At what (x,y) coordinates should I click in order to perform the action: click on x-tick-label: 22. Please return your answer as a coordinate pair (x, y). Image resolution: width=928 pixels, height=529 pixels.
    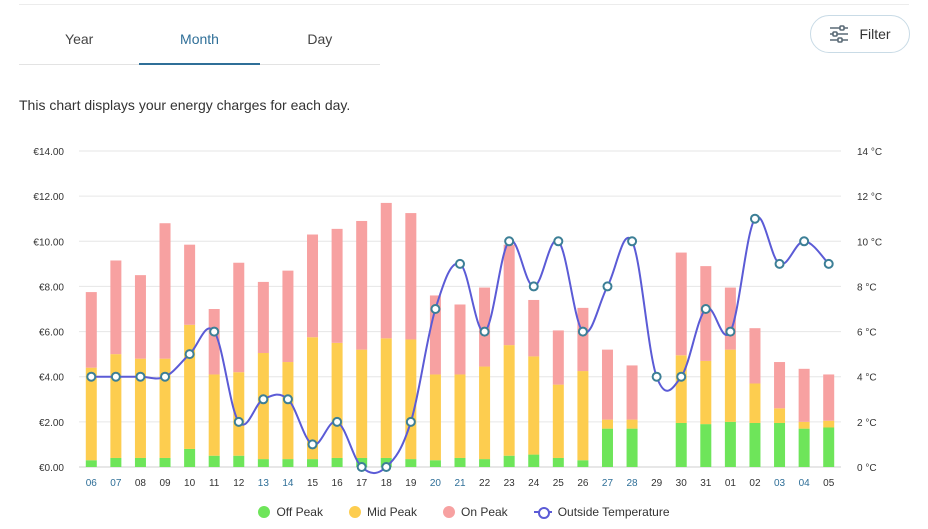
    Looking at the image, I should click on (485, 483).